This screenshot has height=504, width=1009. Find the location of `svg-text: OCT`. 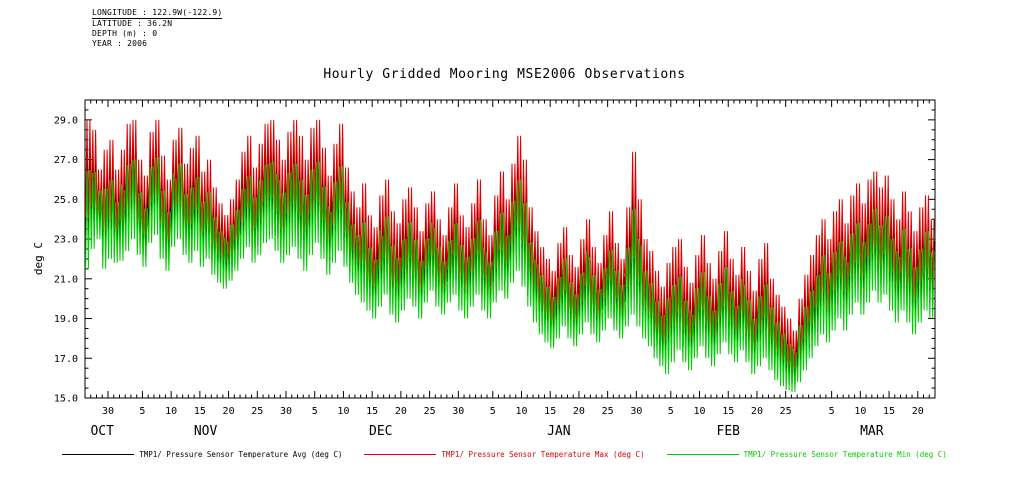

svg-text: OCT is located at coordinates (102, 431).